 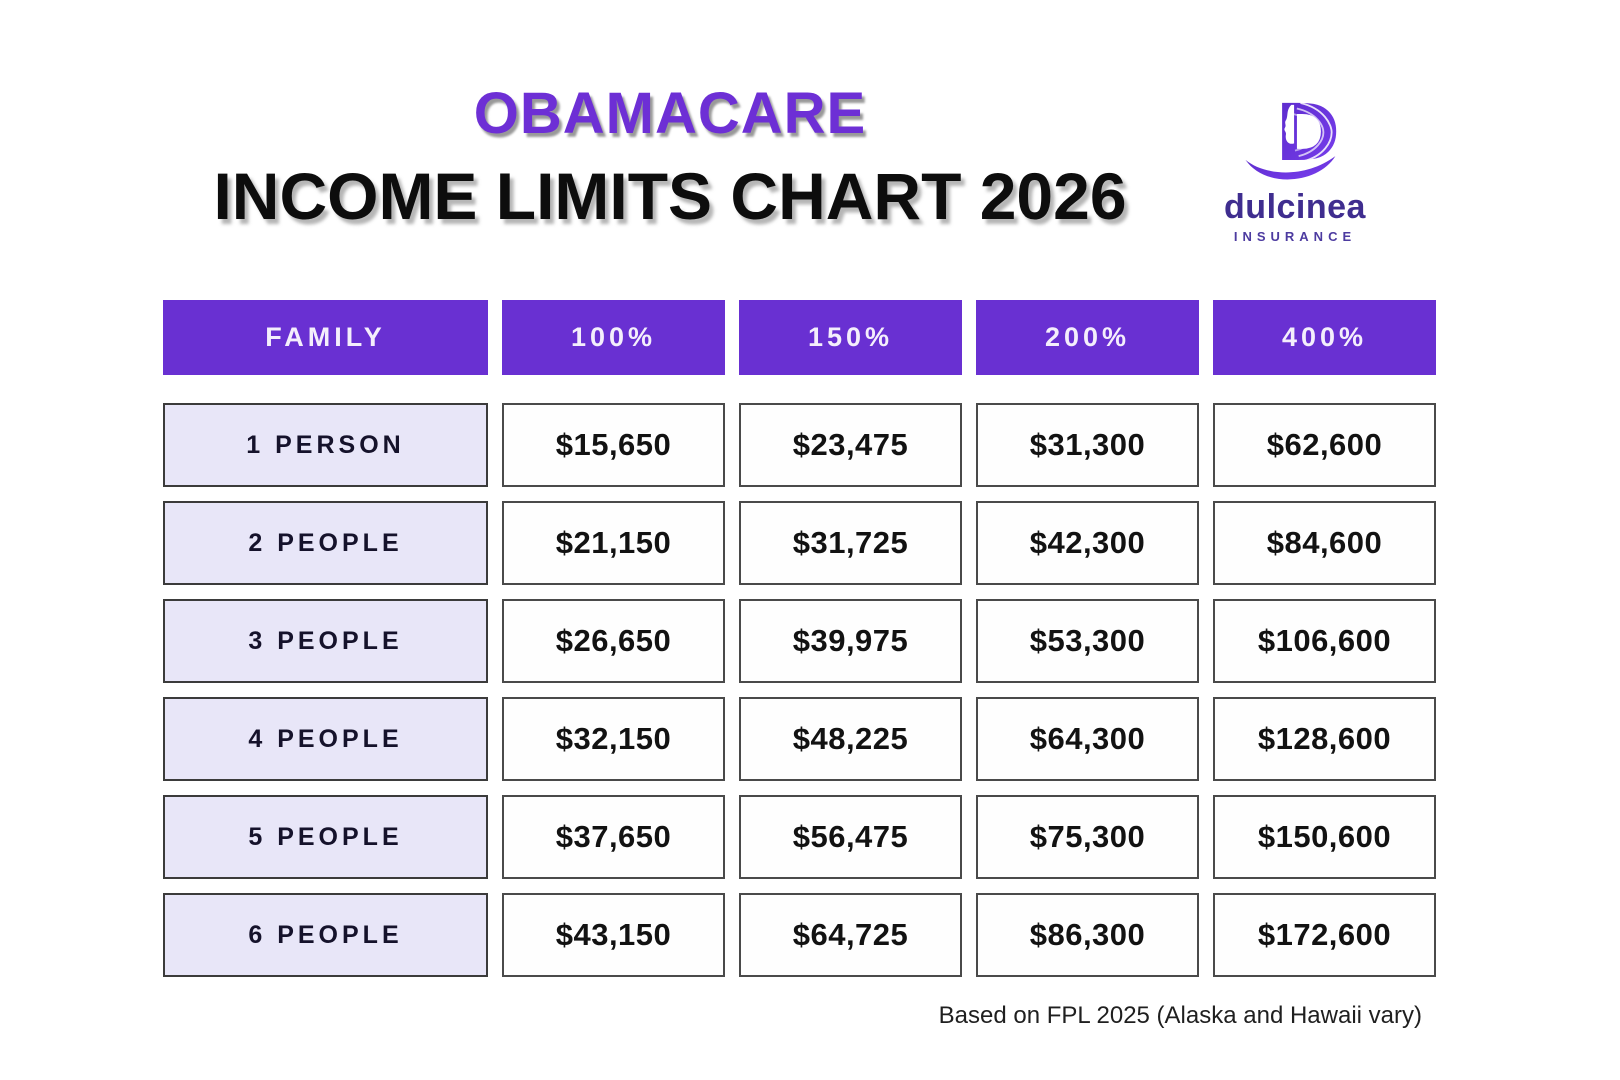 I want to click on row-label-4-people: 4 PEOPLE, so click(x=325, y=739).